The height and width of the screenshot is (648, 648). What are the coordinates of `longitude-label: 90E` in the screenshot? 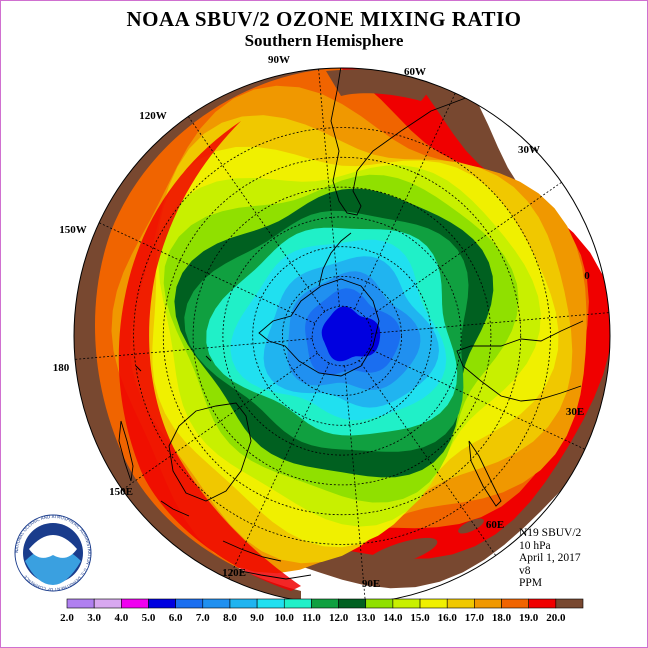 It's located at (371, 584).